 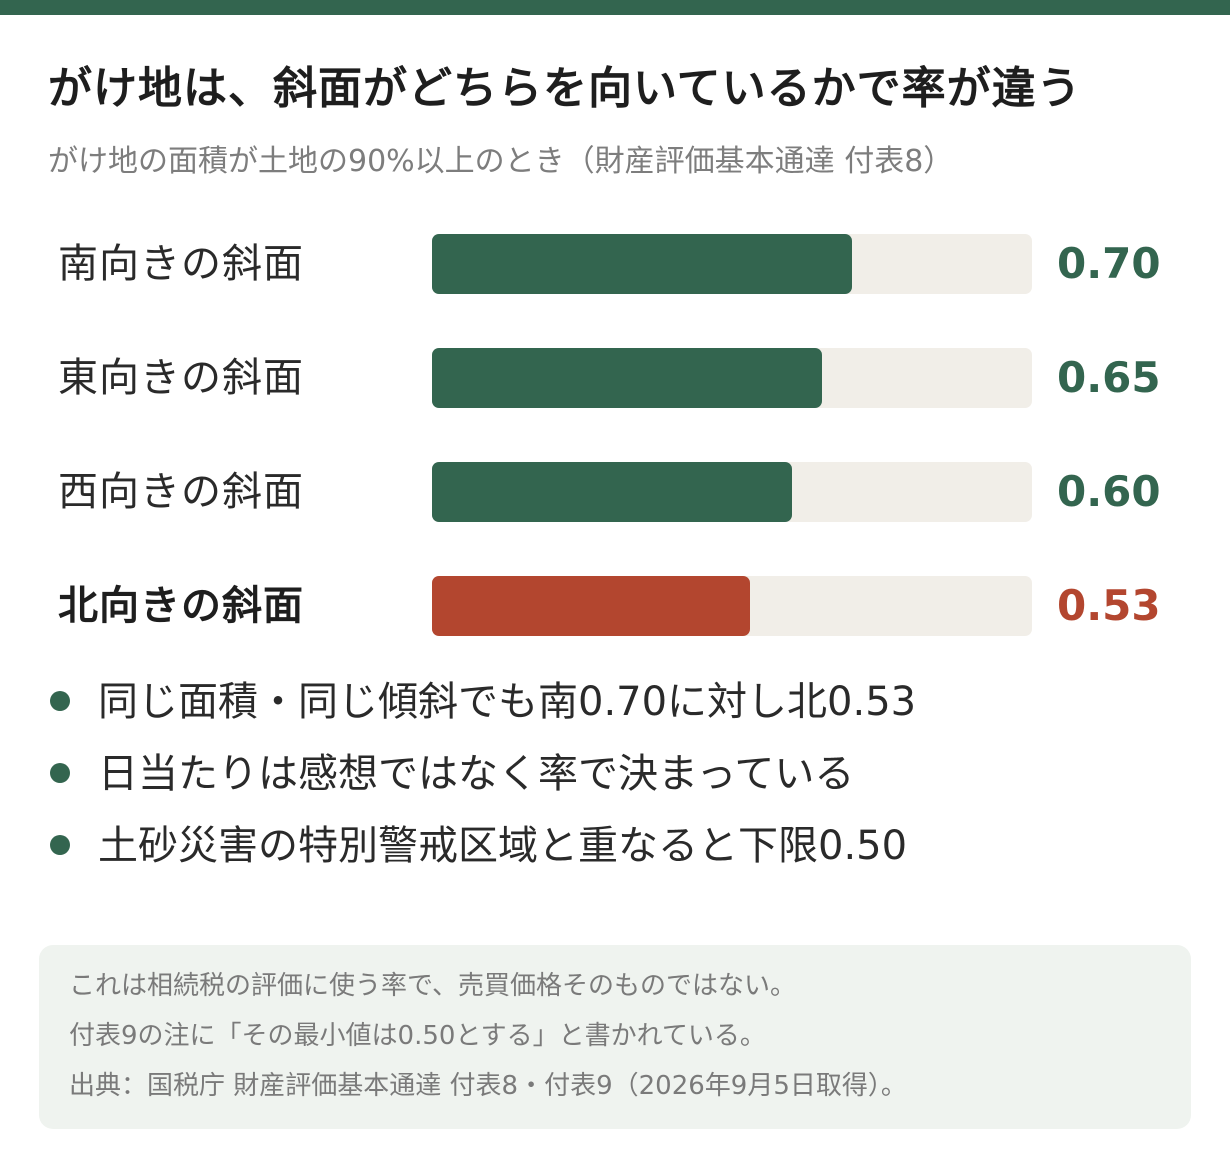 What do you see at coordinates (432, 986) in the screenshot?
I see `note-line: これは相続税の評価に使う率で、売買価格そのものではない。` at bounding box center [432, 986].